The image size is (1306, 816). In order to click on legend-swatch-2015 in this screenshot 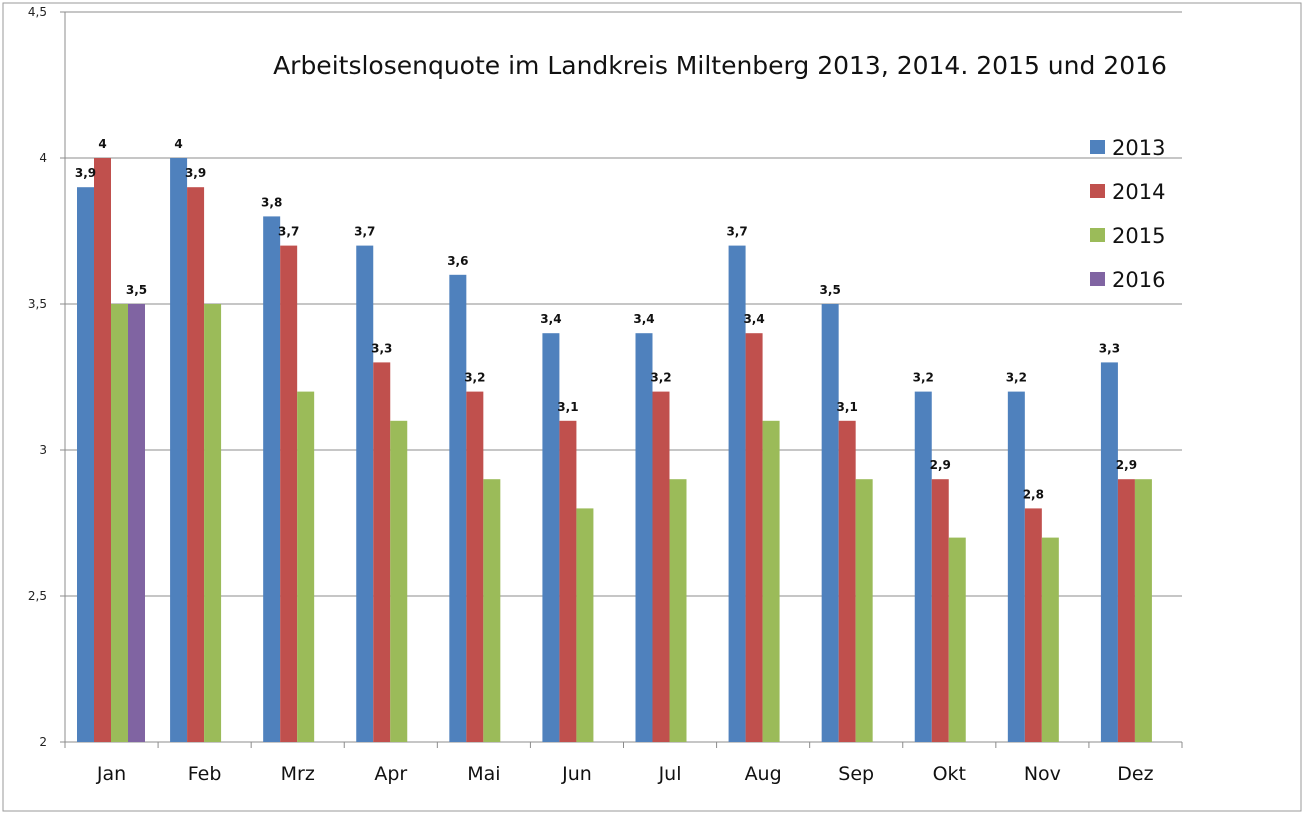, I will do `click(1097, 235)`.